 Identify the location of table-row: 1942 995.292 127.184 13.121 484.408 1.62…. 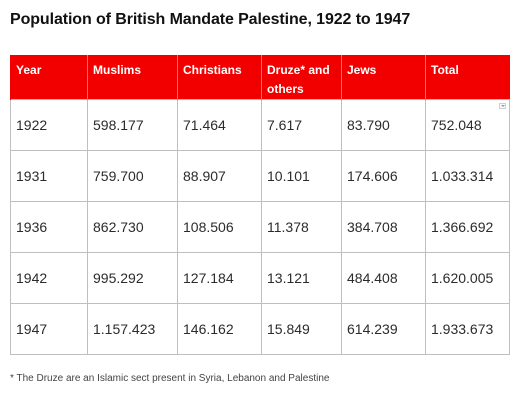
(260, 278).